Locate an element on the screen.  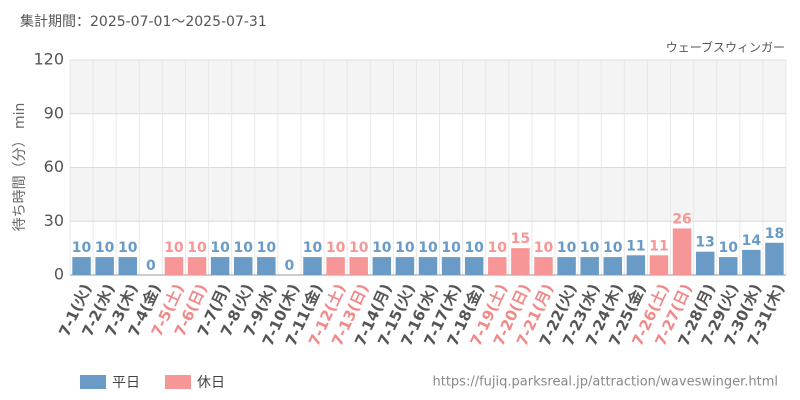
y-tick-label: 90 is located at coordinates (54, 112).